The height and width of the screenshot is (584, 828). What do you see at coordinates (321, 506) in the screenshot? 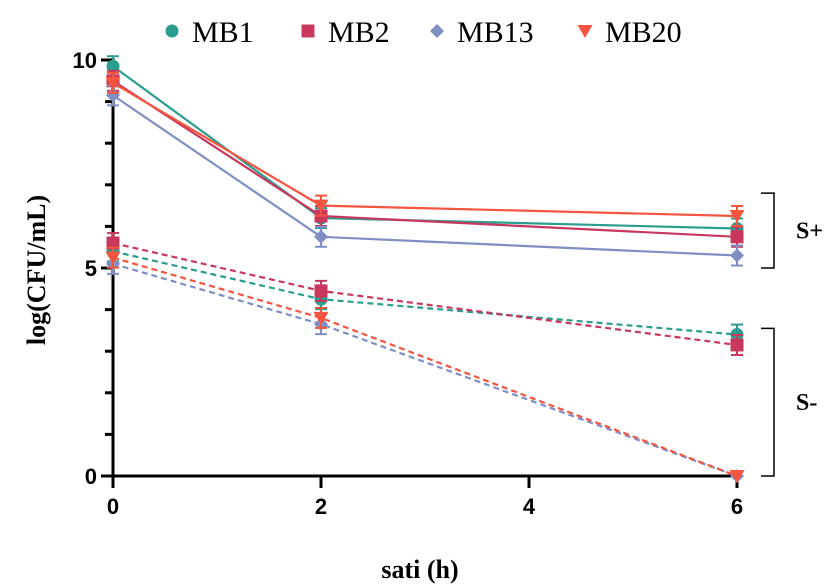
I see `x-tick-label: 2` at bounding box center [321, 506].